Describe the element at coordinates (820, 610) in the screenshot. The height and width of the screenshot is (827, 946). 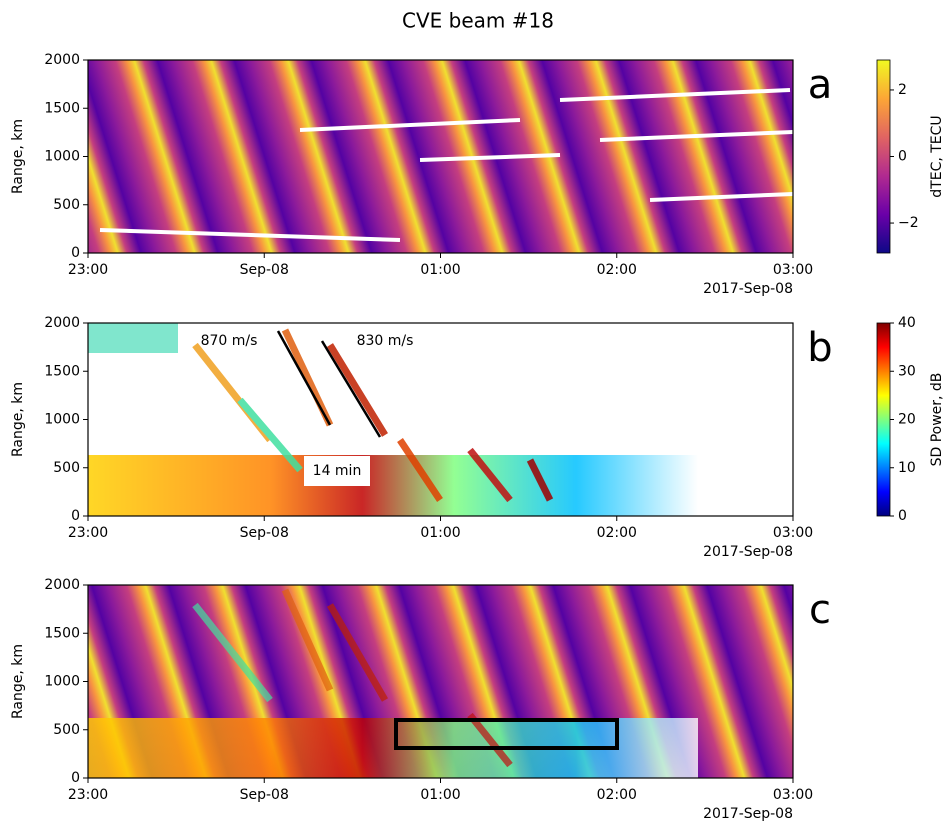
I see `panel-label: c` at that location.